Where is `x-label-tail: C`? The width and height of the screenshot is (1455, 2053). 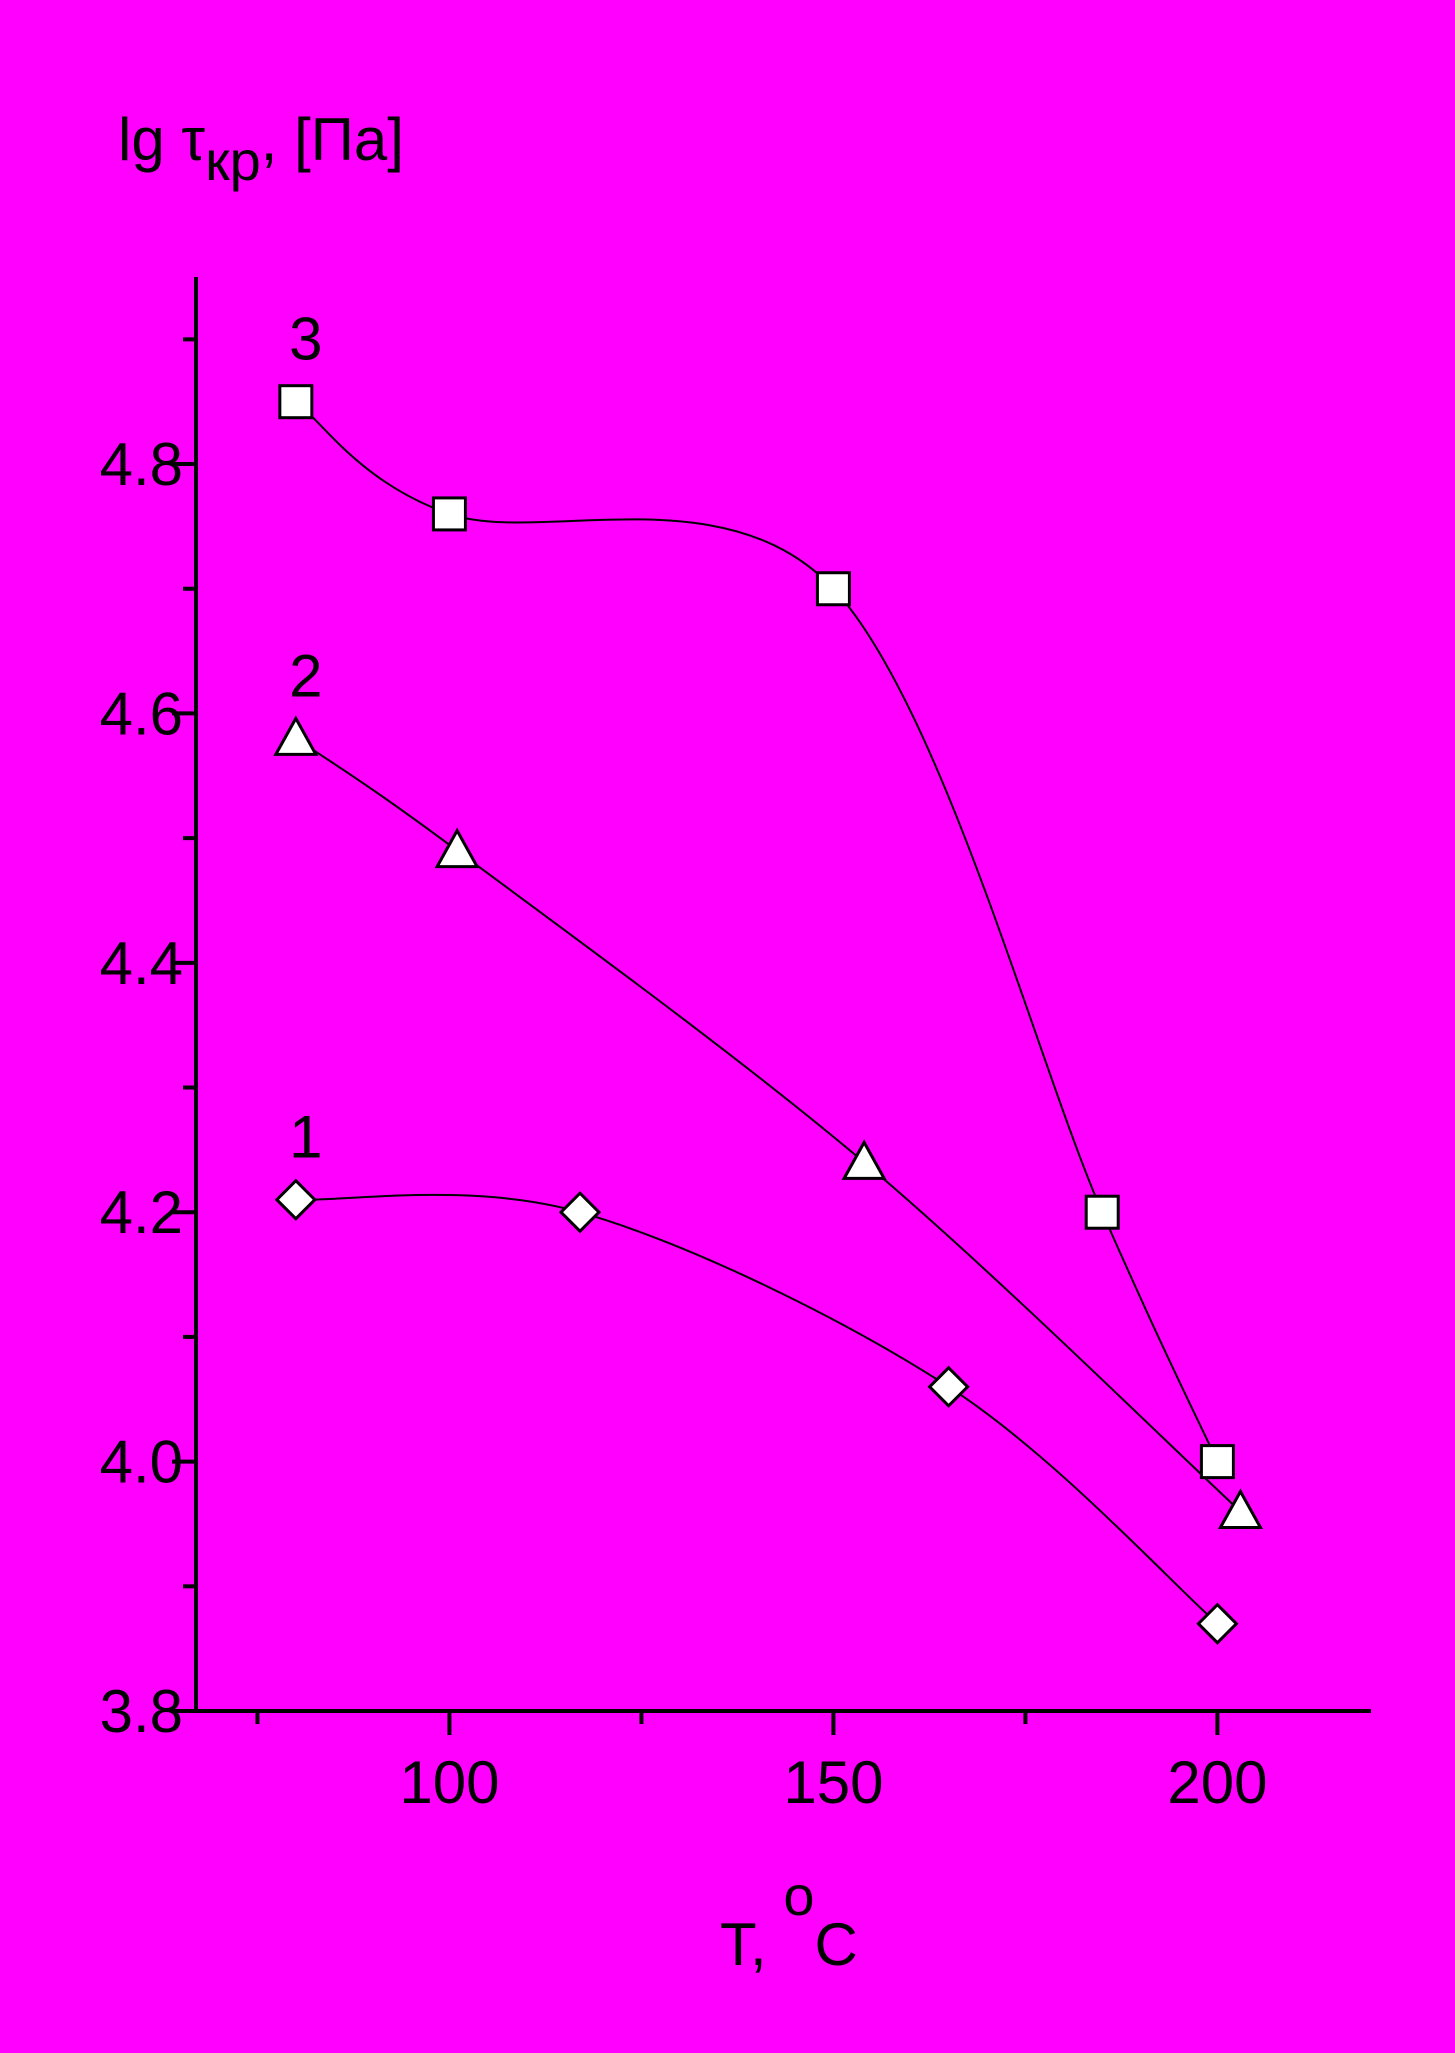 x-label-tail: C is located at coordinates (836, 1944).